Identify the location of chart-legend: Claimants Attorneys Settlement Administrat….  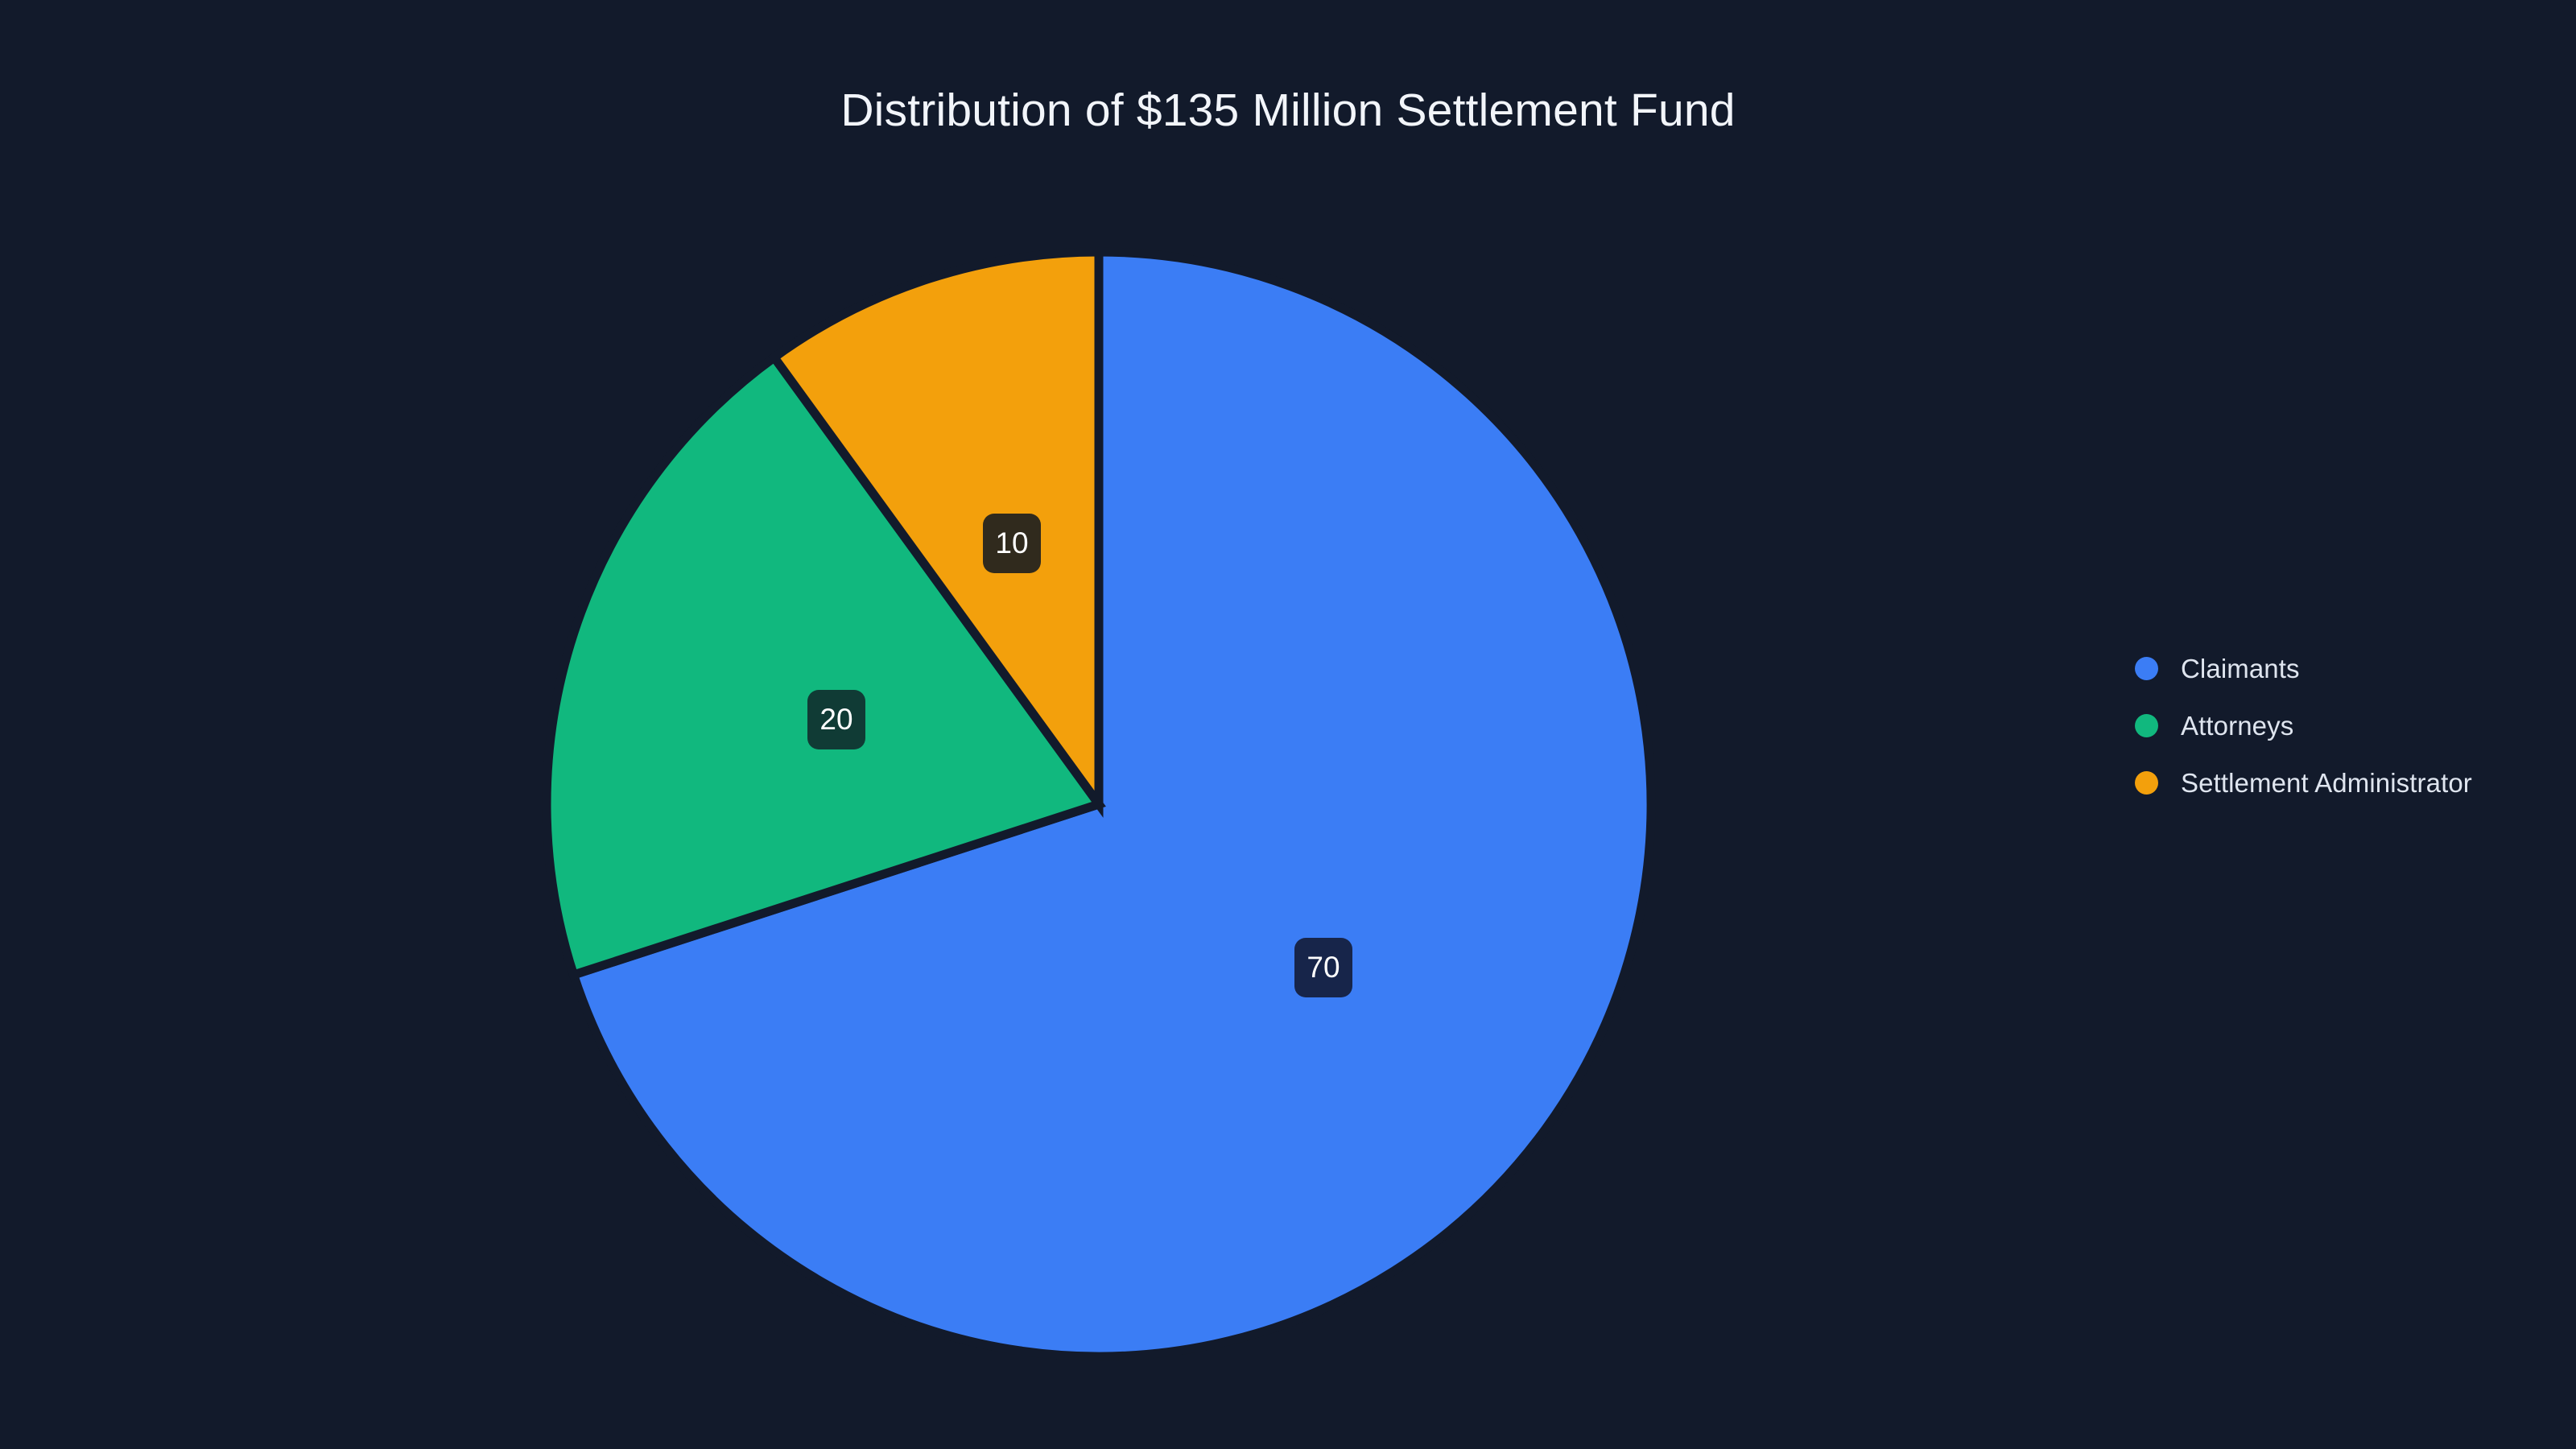
(2344, 725).